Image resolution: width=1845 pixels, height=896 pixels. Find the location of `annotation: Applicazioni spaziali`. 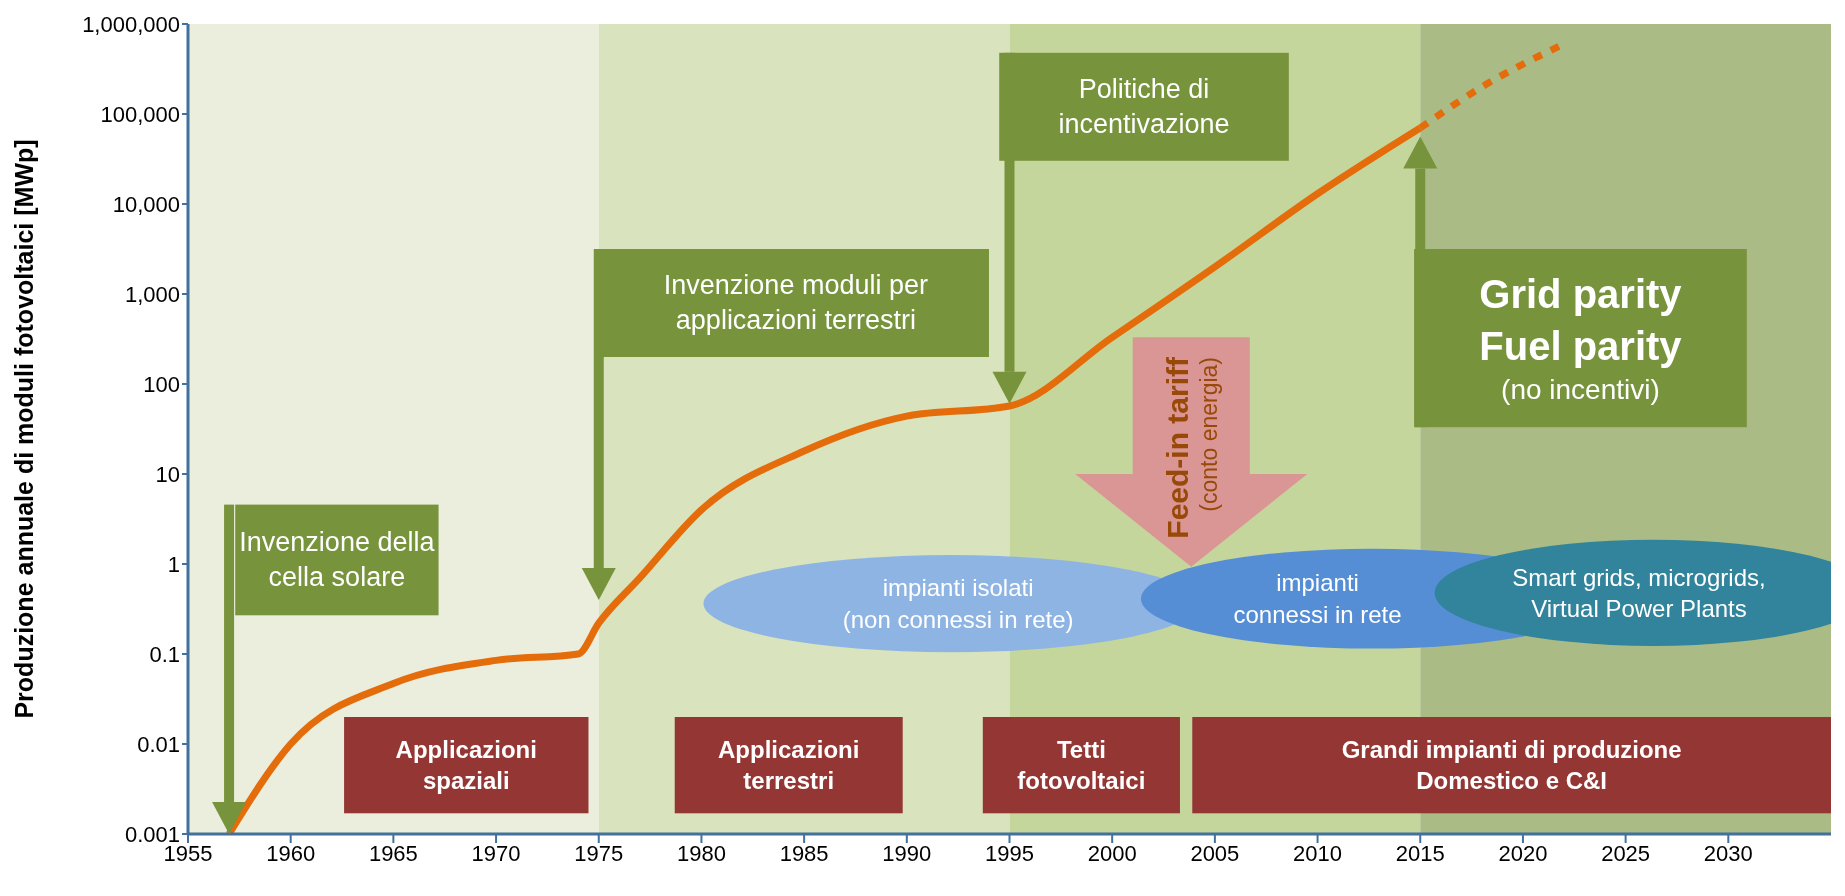

annotation: Applicazioni spaziali is located at coordinates (466, 765).